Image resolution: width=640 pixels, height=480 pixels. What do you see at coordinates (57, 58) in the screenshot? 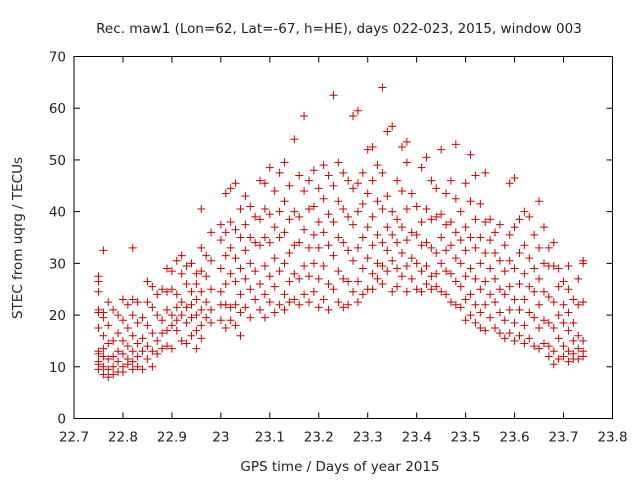
I see `y-tick-label: 70` at bounding box center [57, 58].